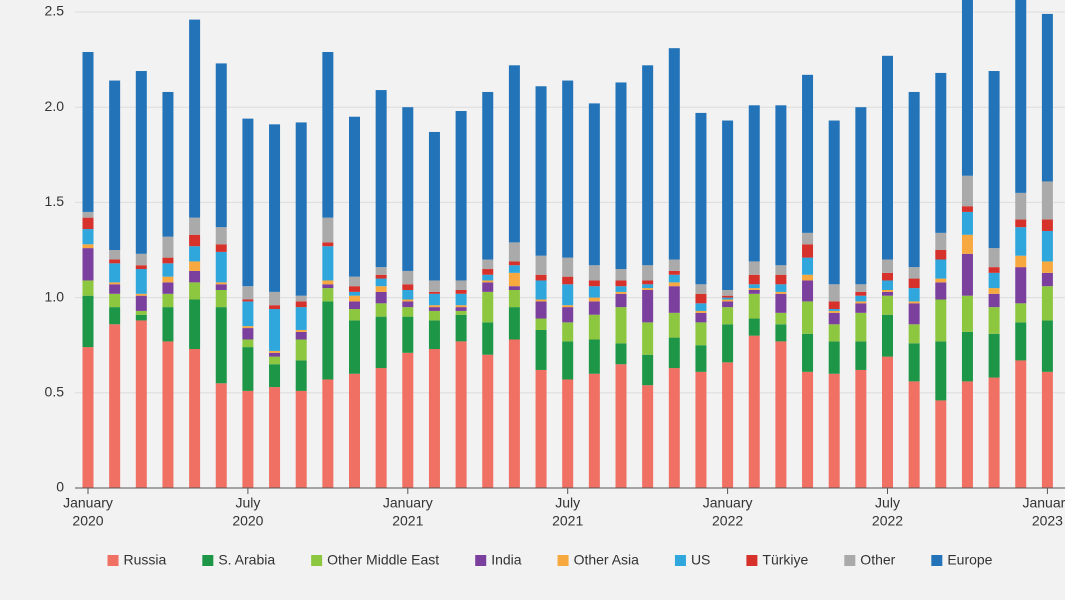 The width and height of the screenshot is (1065, 600). What do you see at coordinates (407, 521) in the screenshot?
I see `x-tick-label: 2021` at bounding box center [407, 521].